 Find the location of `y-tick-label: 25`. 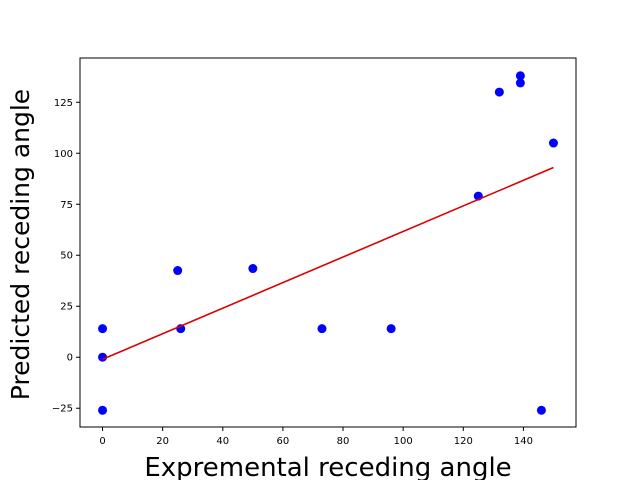

y-tick-label: 25 is located at coordinates (66, 307).